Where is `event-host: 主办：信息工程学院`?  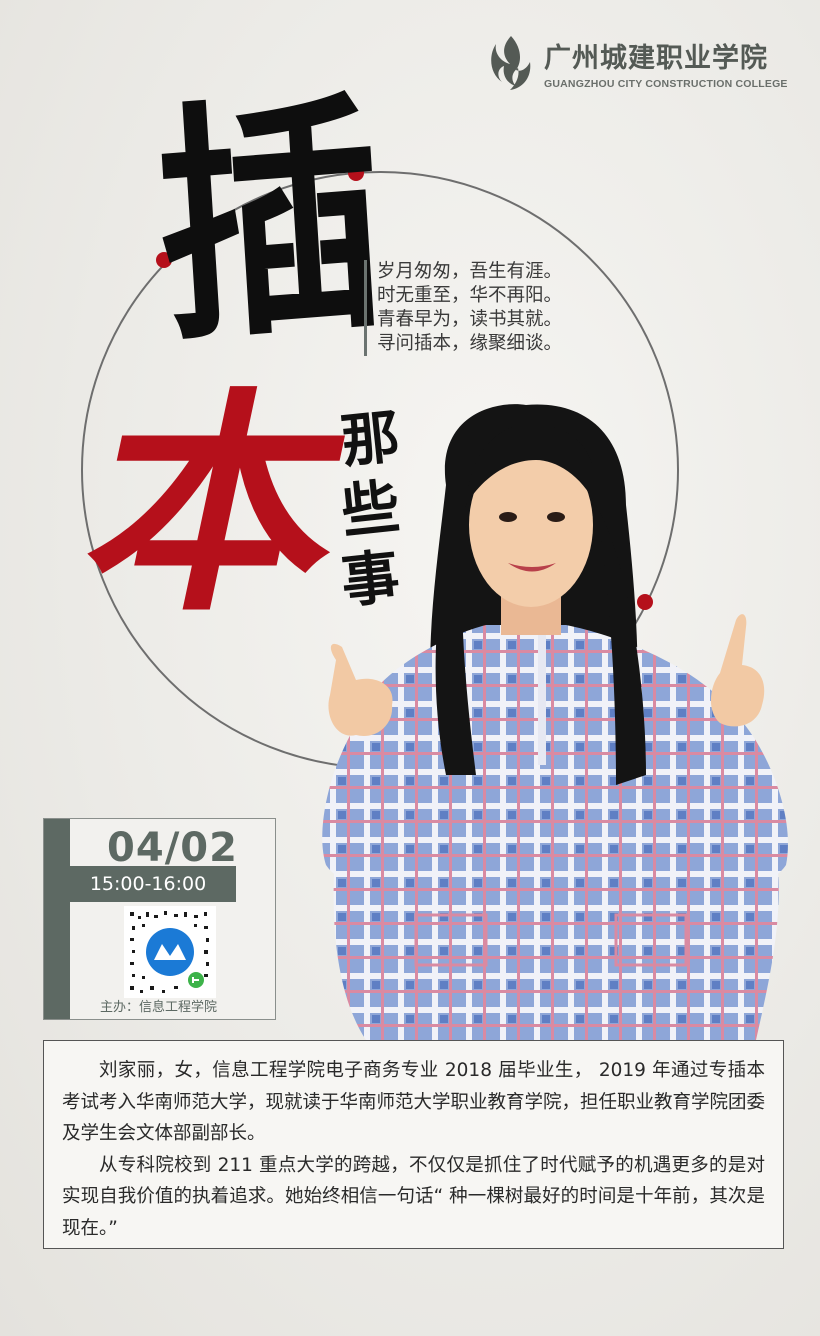 event-host: 主办：信息工程学院 is located at coordinates (159, 1007).